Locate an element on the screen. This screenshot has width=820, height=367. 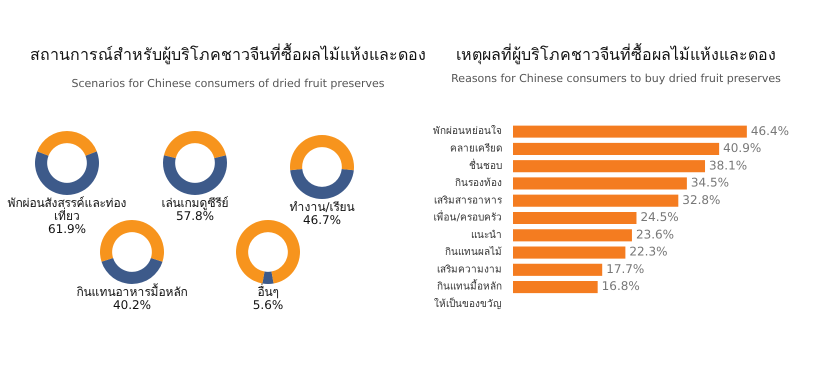
y-tick-label: กินแทนมื้อหลัก is located at coordinates (469, 285).